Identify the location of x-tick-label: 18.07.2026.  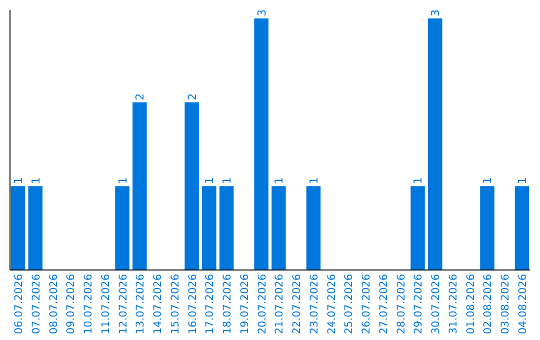
(228, 304).